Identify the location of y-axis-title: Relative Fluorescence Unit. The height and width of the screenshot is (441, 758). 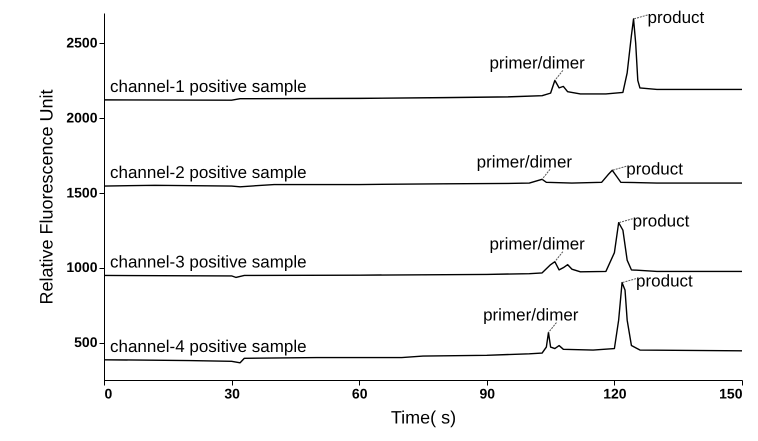
(46, 197).